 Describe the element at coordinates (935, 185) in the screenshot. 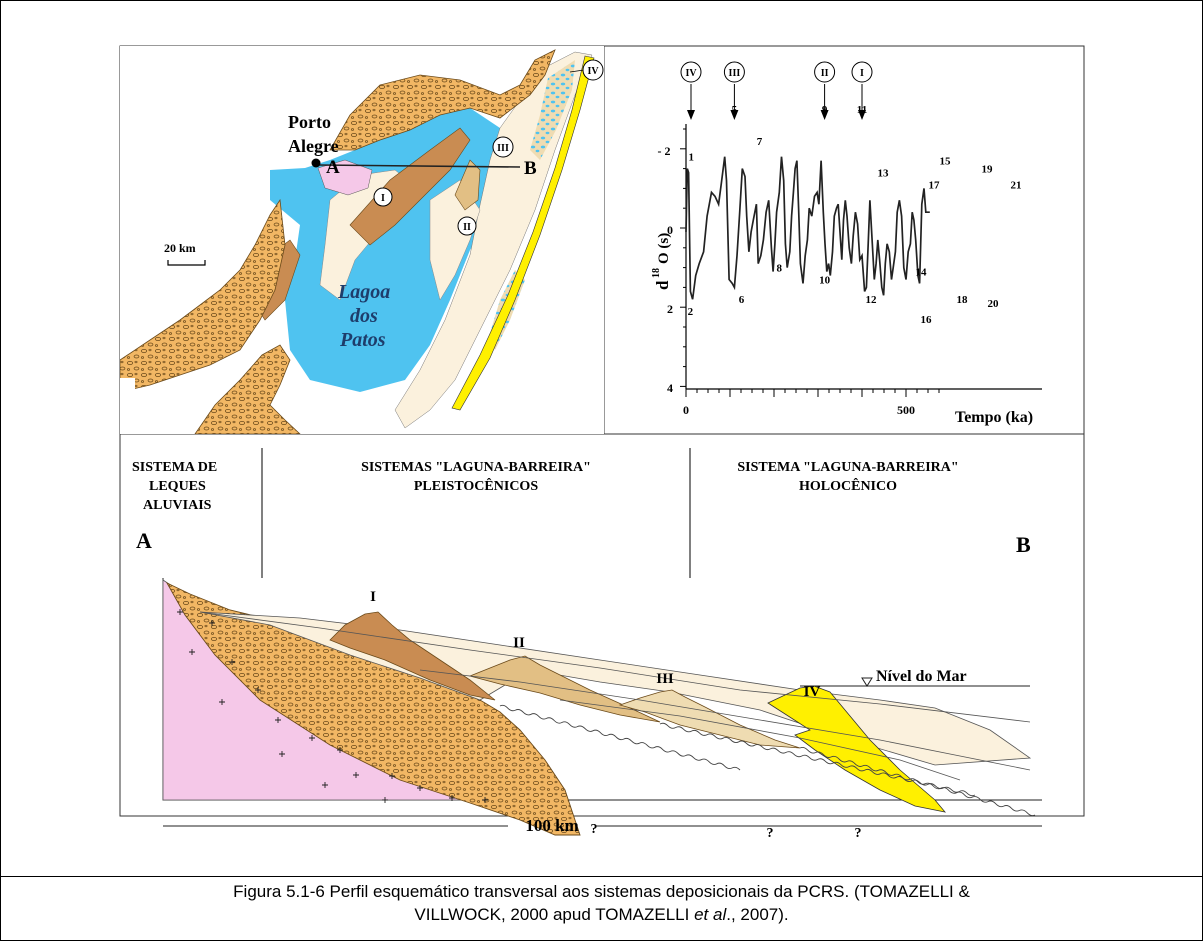

I see `stage-number-17: 17` at that location.